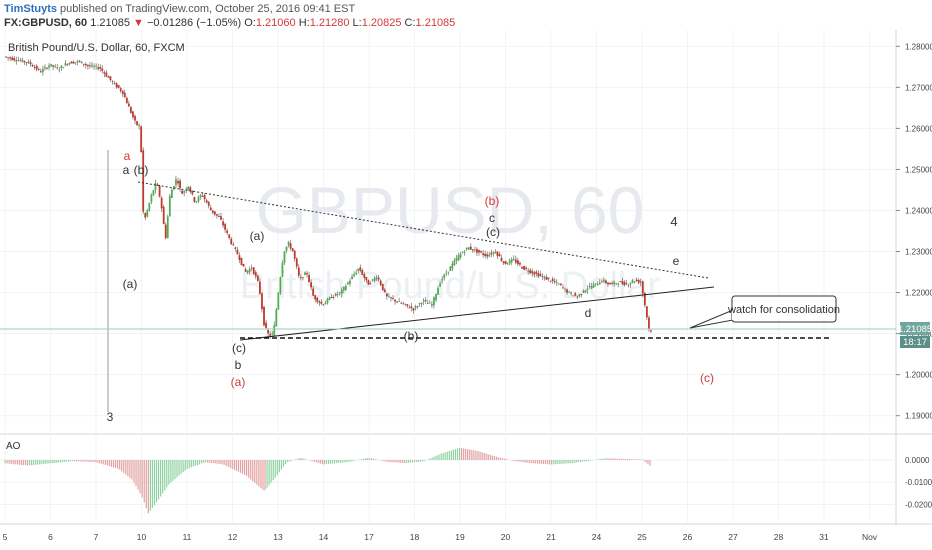 The image size is (932, 550). I want to click on lower-trendline, so click(477, 313).